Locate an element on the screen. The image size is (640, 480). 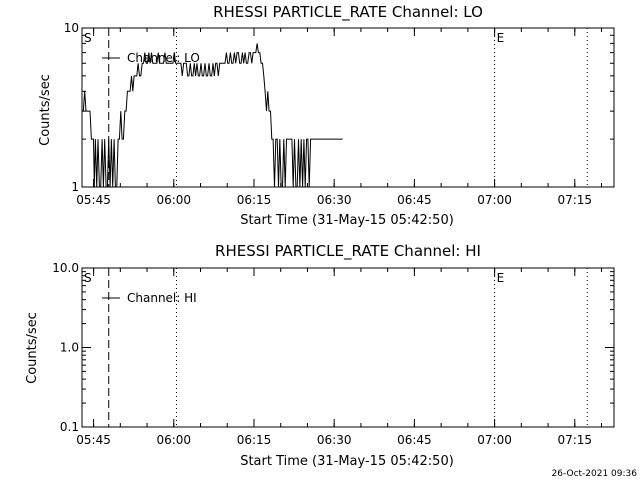
legend-label-hi: Channel: HI is located at coordinates (162, 298).